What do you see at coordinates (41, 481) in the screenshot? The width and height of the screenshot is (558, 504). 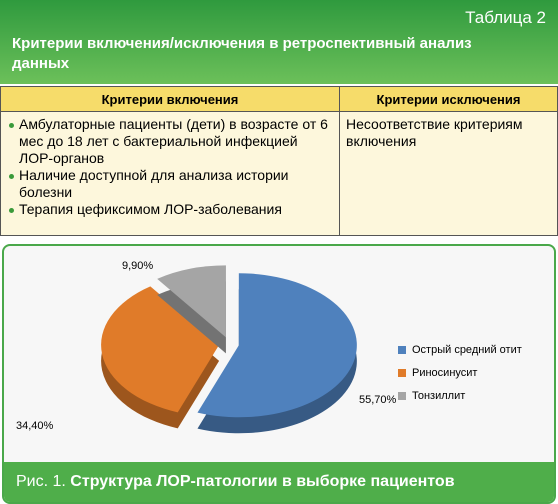 I see `figure-label: Рис. 1.` at bounding box center [41, 481].